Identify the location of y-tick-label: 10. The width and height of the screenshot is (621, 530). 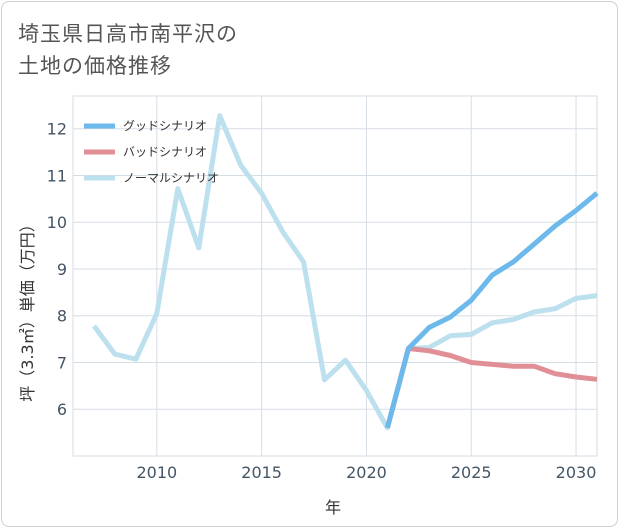
(57, 222).